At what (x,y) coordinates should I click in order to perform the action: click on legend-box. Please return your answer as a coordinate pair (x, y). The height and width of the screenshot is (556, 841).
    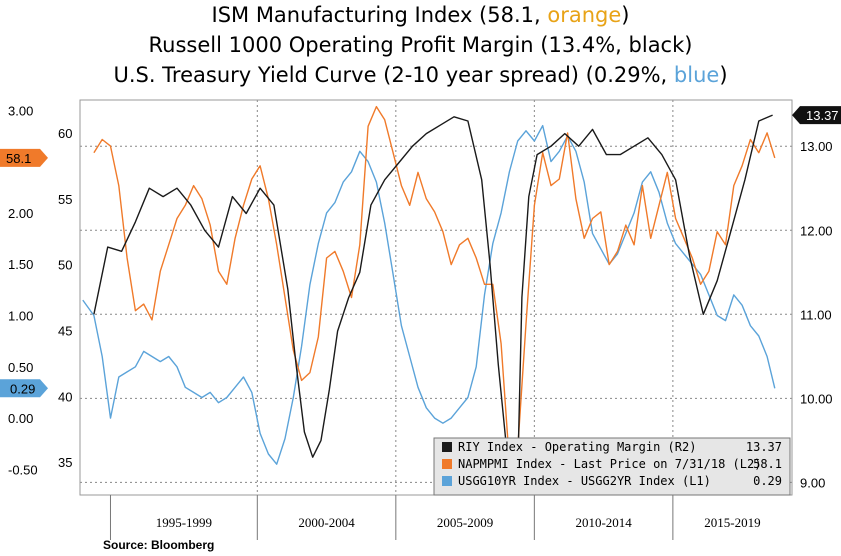
    Looking at the image, I should click on (612, 466).